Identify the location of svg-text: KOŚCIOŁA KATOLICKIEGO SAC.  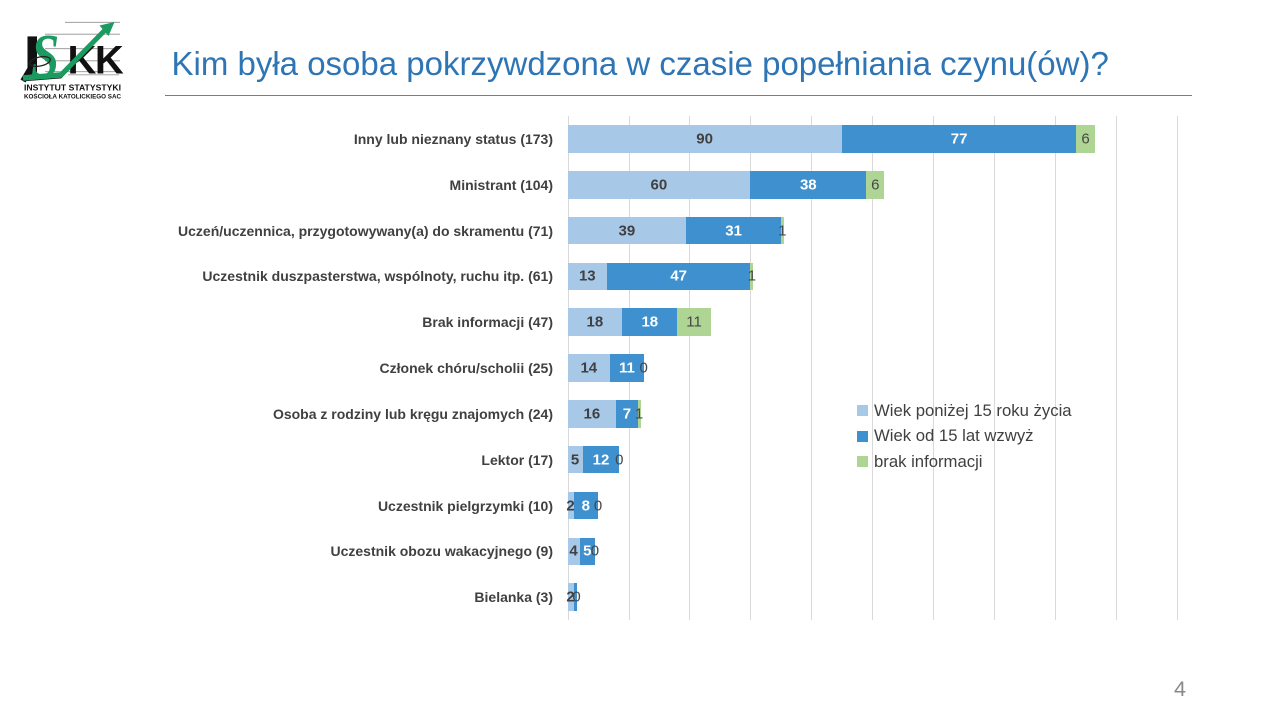
(73, 96).